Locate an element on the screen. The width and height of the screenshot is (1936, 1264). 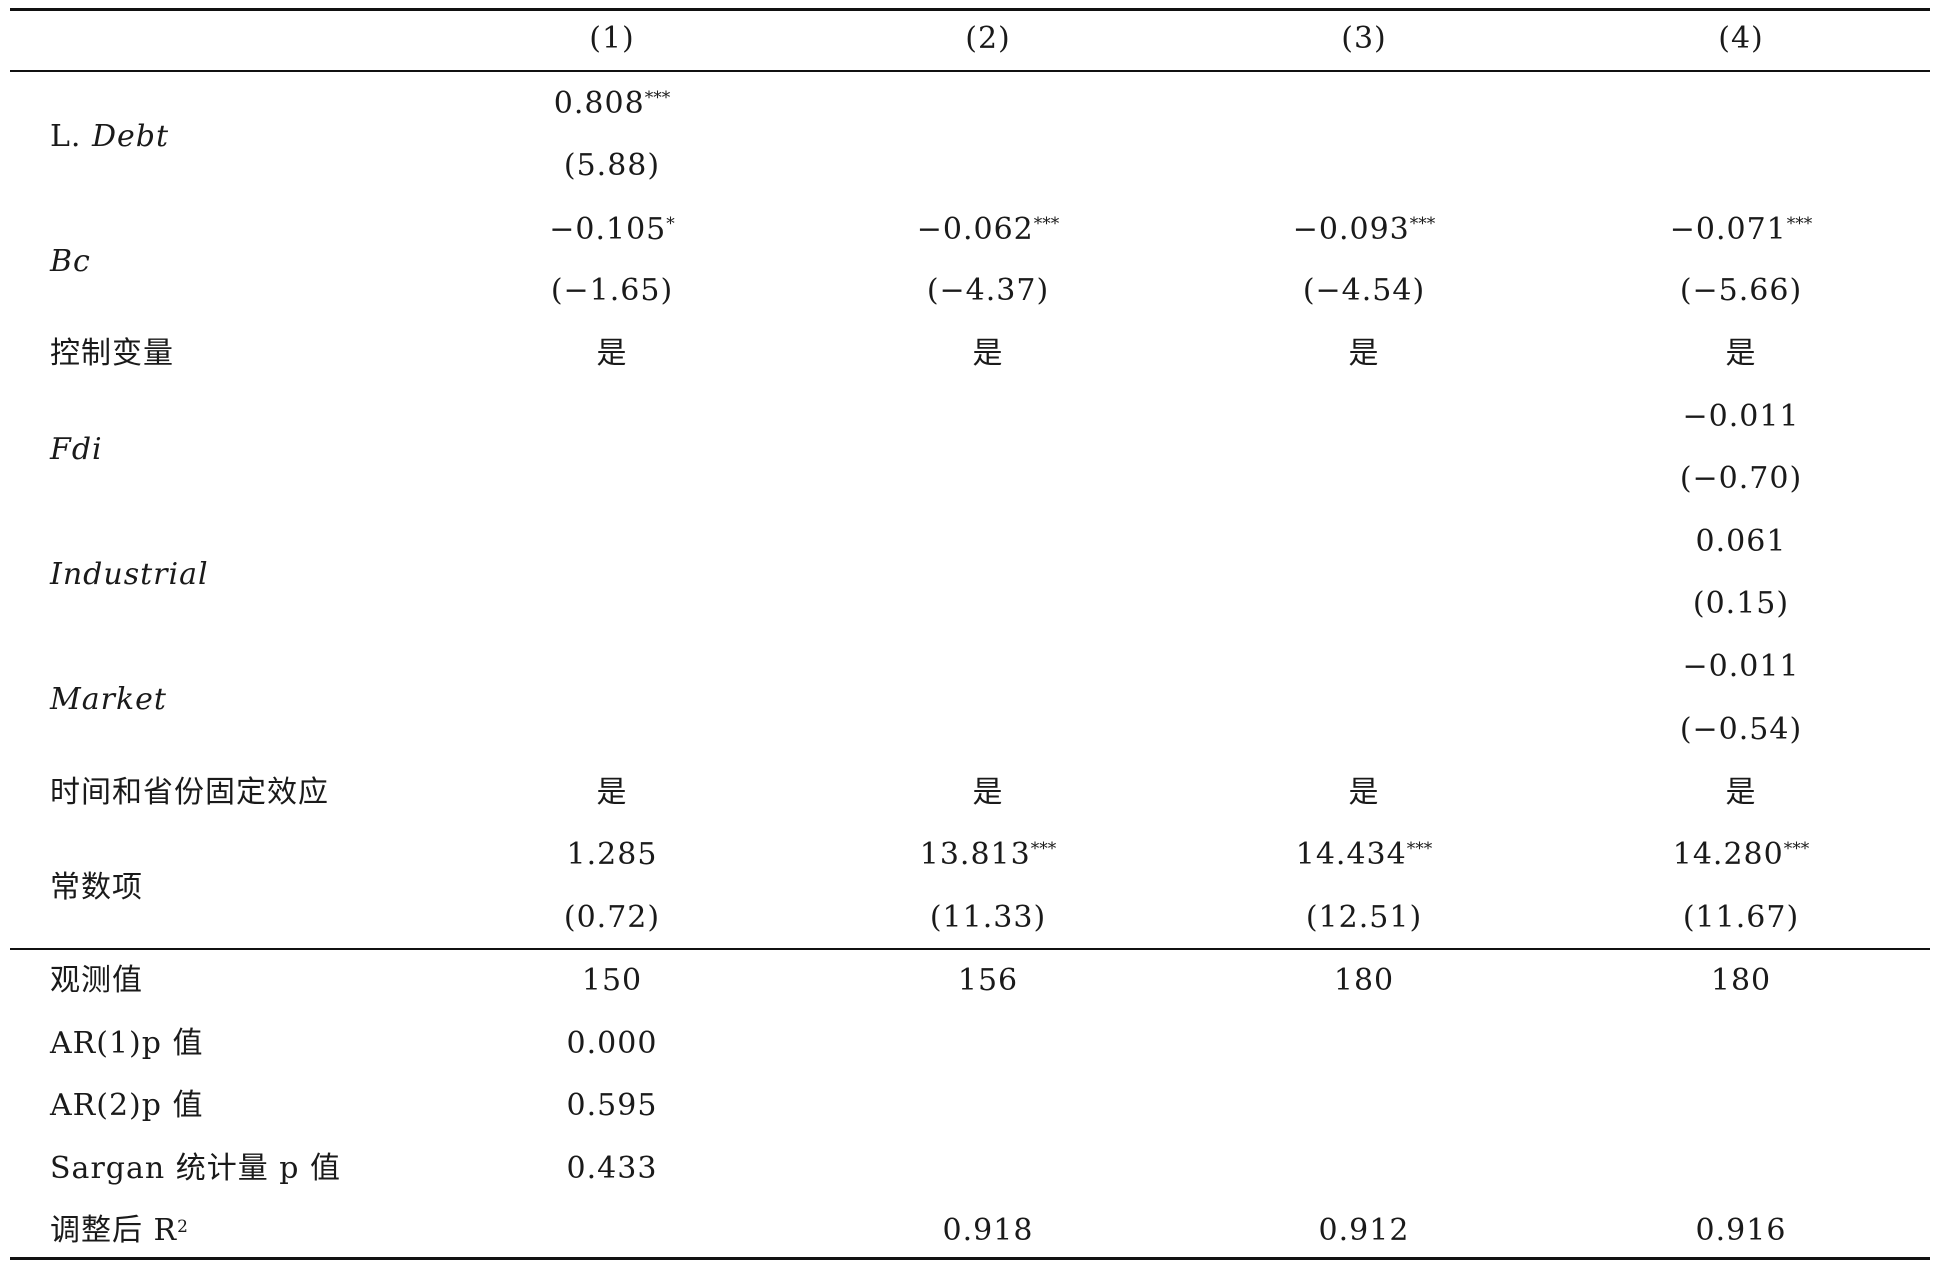
superscript-two: 2 is located at coordinates (183, 1227).